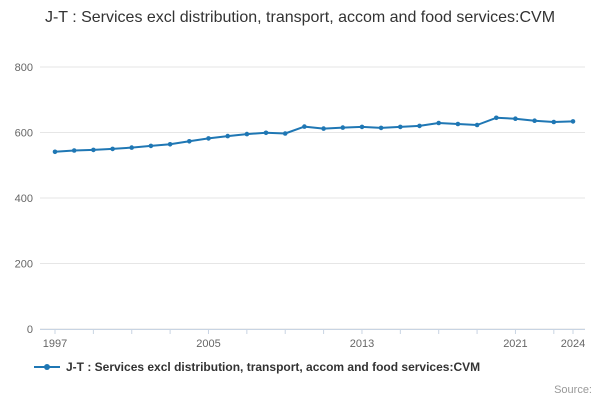 This screenshot has width=600, height=400. What do you see at coordinates (30, 330) in the screenshot?
I see `svg-text: 0` at bounding box center [30, 330].